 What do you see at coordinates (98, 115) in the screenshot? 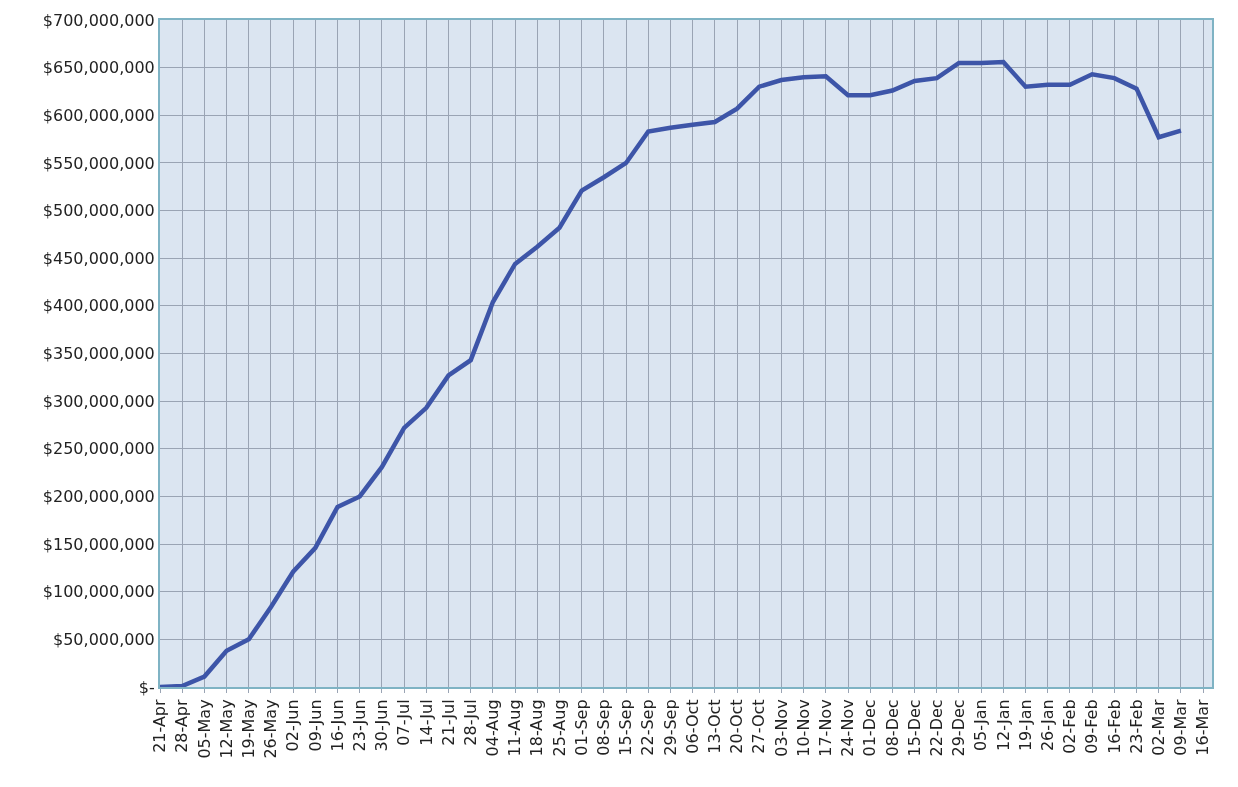
I see `y-tick-label: $600,000,000` at bounding box center [98, 115].